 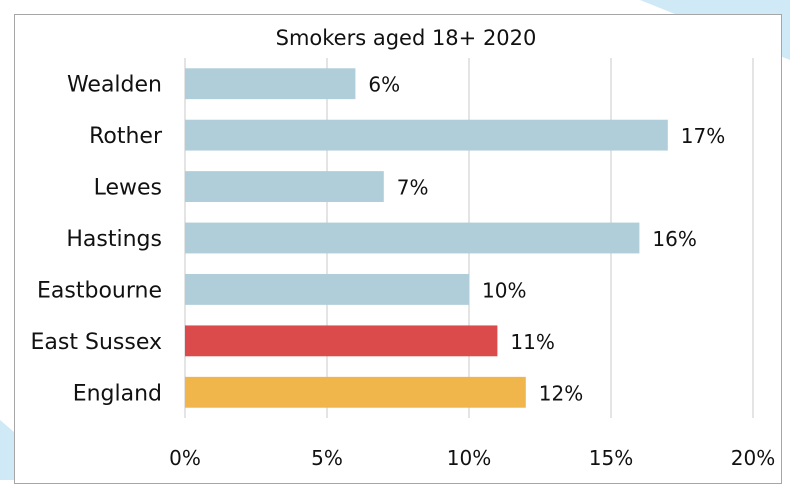 I want to click on bar-hastings, so click(x=412, y=238).